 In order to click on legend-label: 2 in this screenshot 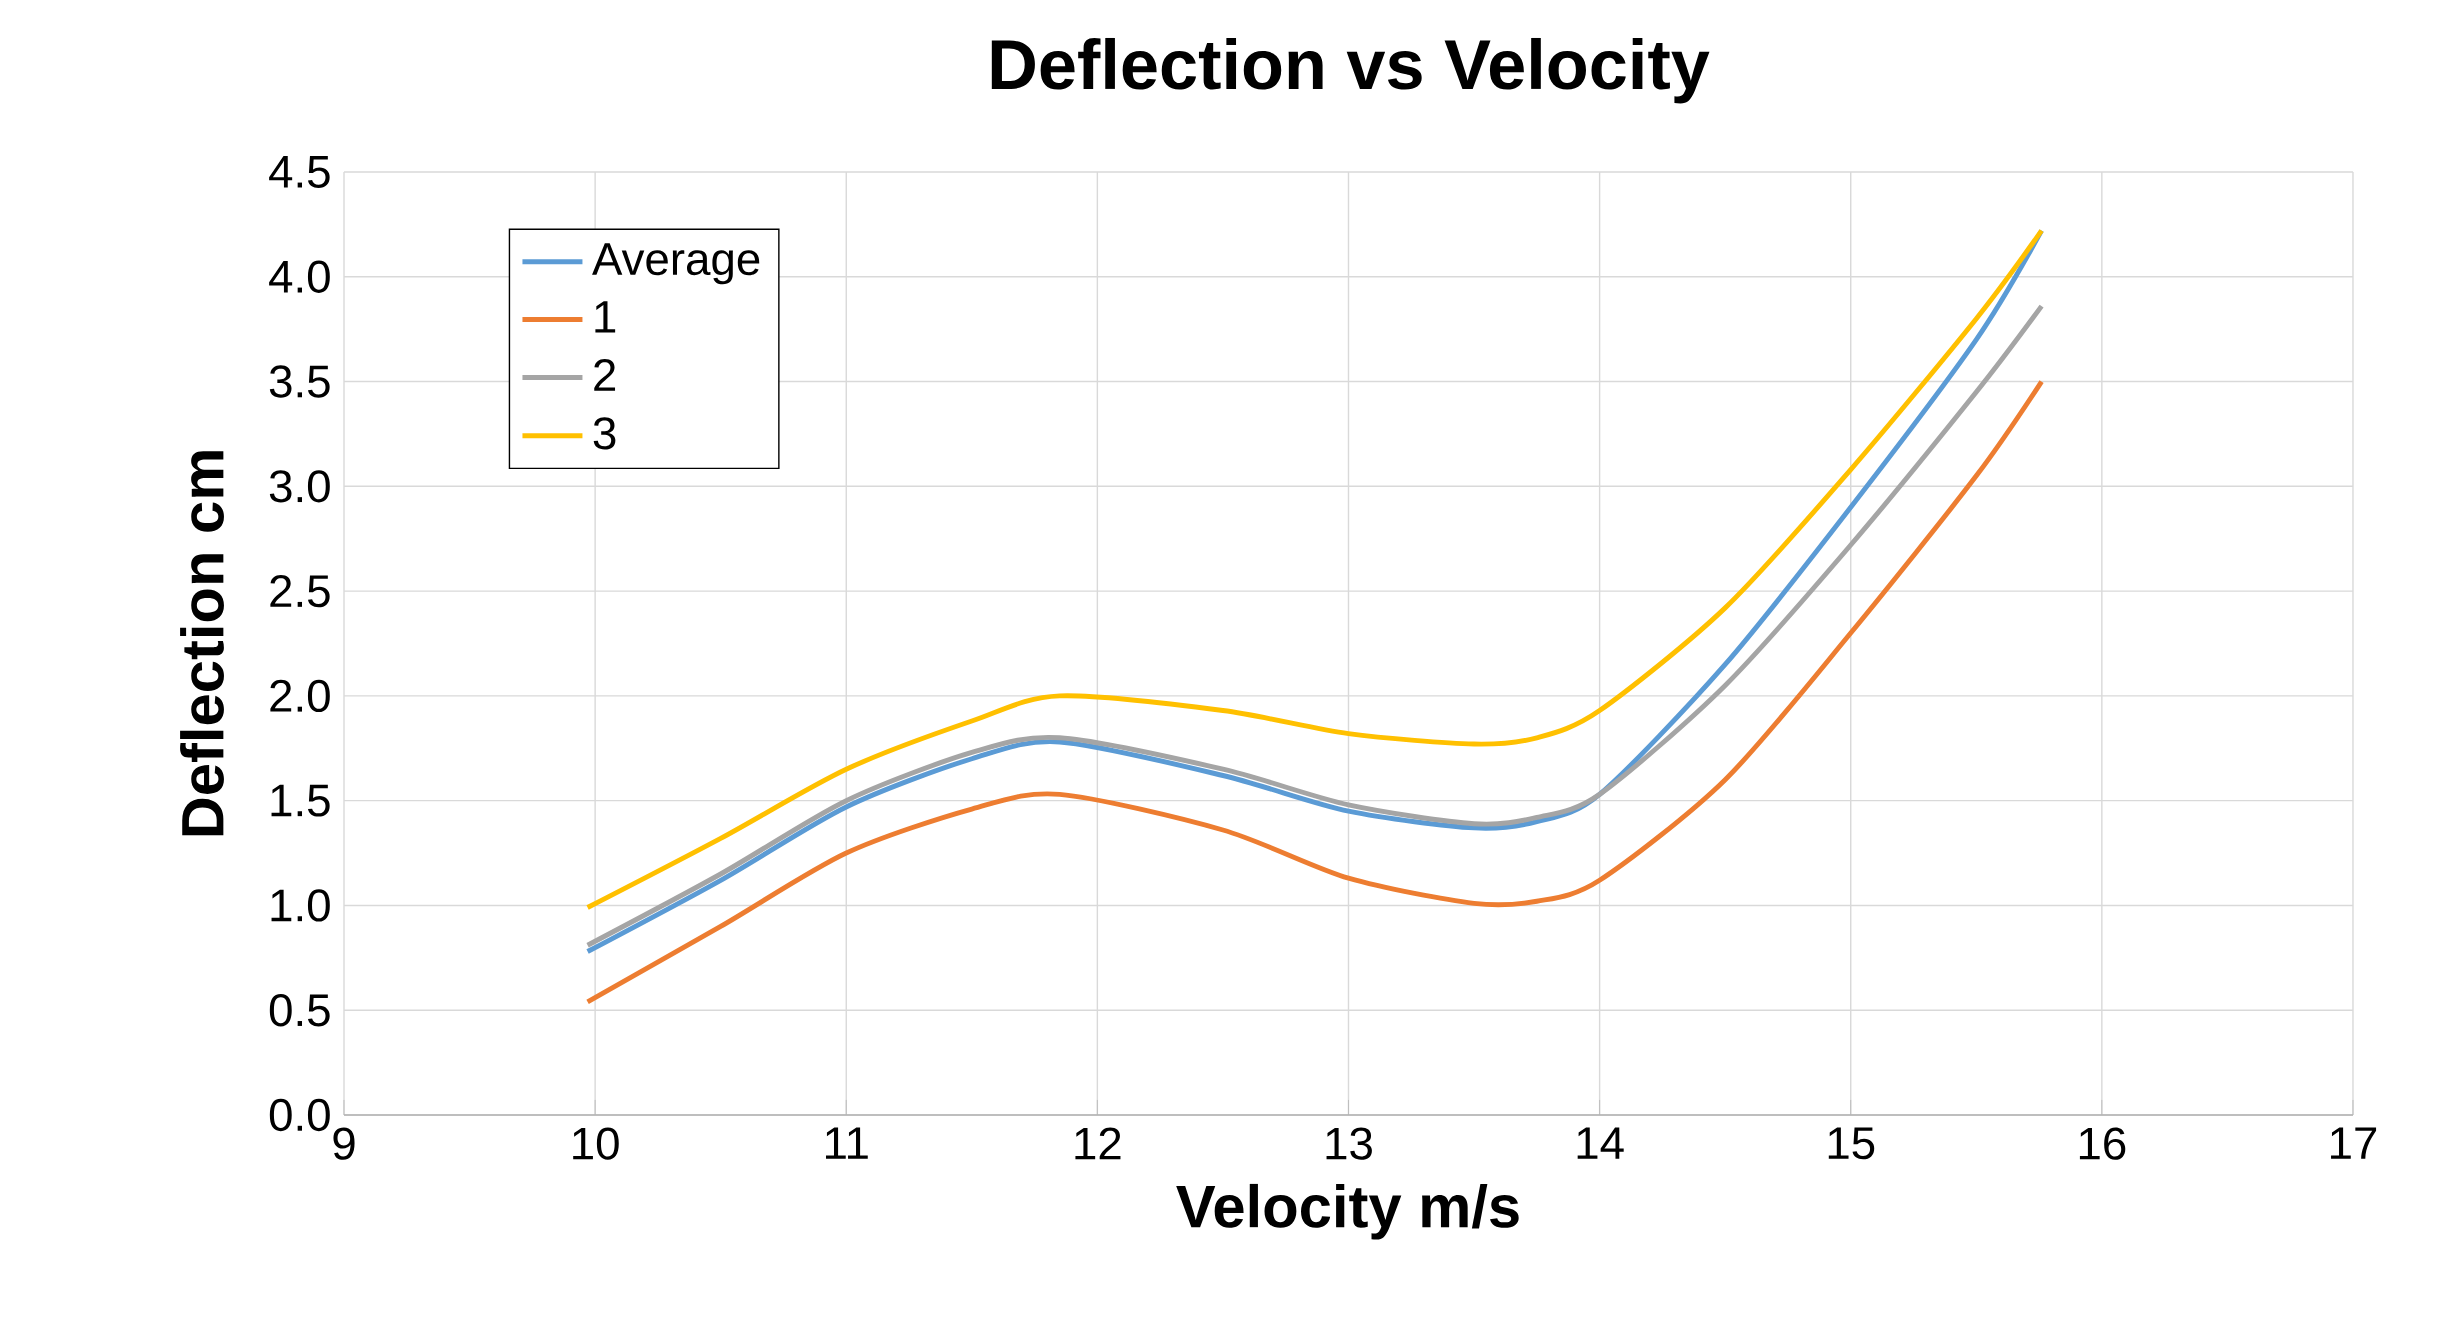, I will do `click(605, 374)`.